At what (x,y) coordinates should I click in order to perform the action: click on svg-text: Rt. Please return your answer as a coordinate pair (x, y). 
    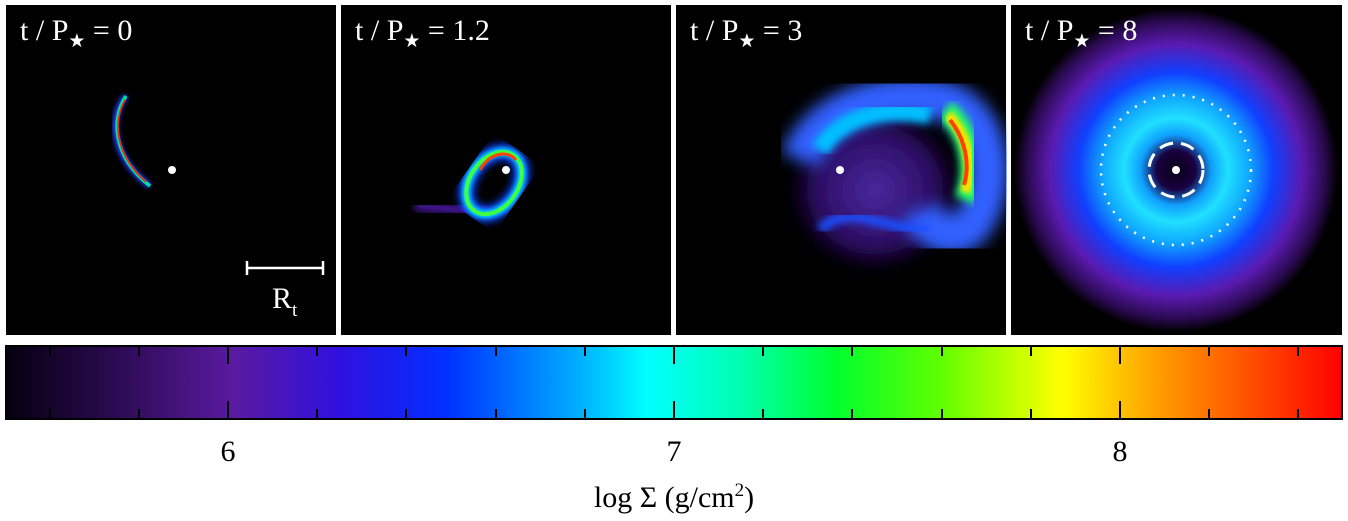
    Looking at the image, I should click on (285, 301).